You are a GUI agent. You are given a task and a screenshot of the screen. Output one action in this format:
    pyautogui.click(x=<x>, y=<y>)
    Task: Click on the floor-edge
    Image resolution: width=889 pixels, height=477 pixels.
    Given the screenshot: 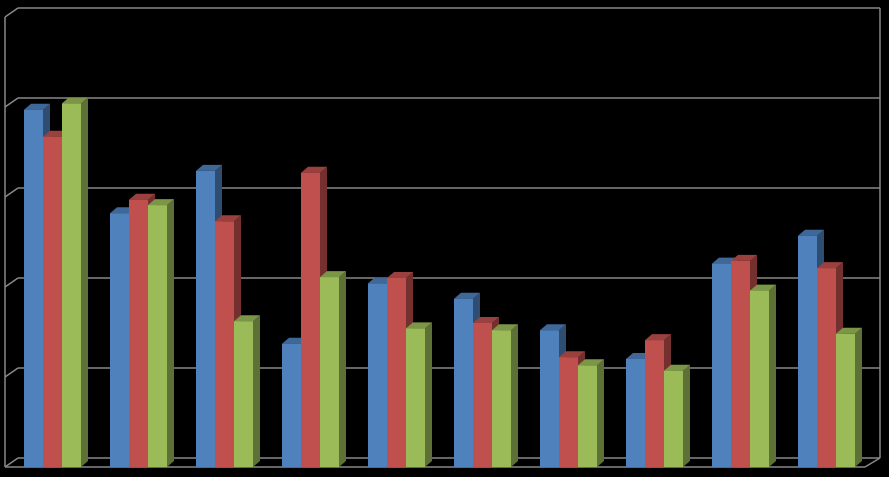 What is the action you would take?
    pyautogui.click(x=872, y=462)
    